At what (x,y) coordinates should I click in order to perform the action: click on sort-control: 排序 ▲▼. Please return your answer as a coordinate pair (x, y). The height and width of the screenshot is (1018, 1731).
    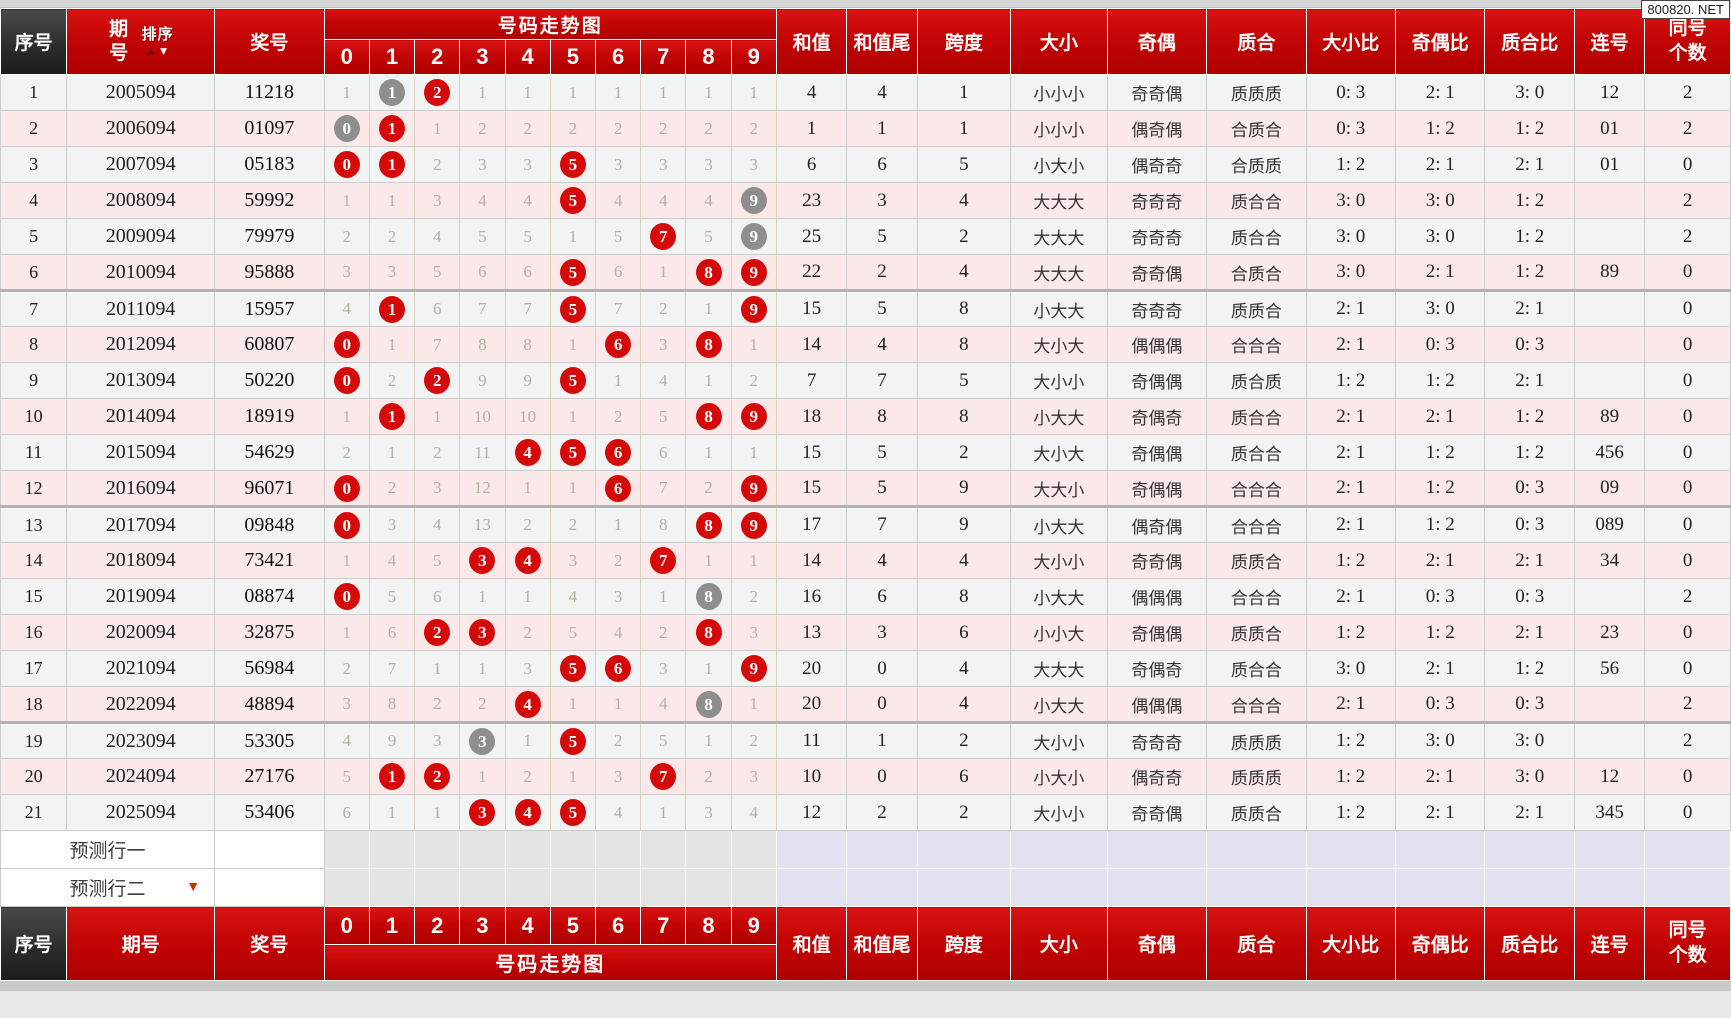
    Looking at the image, I should click on (158, 42).